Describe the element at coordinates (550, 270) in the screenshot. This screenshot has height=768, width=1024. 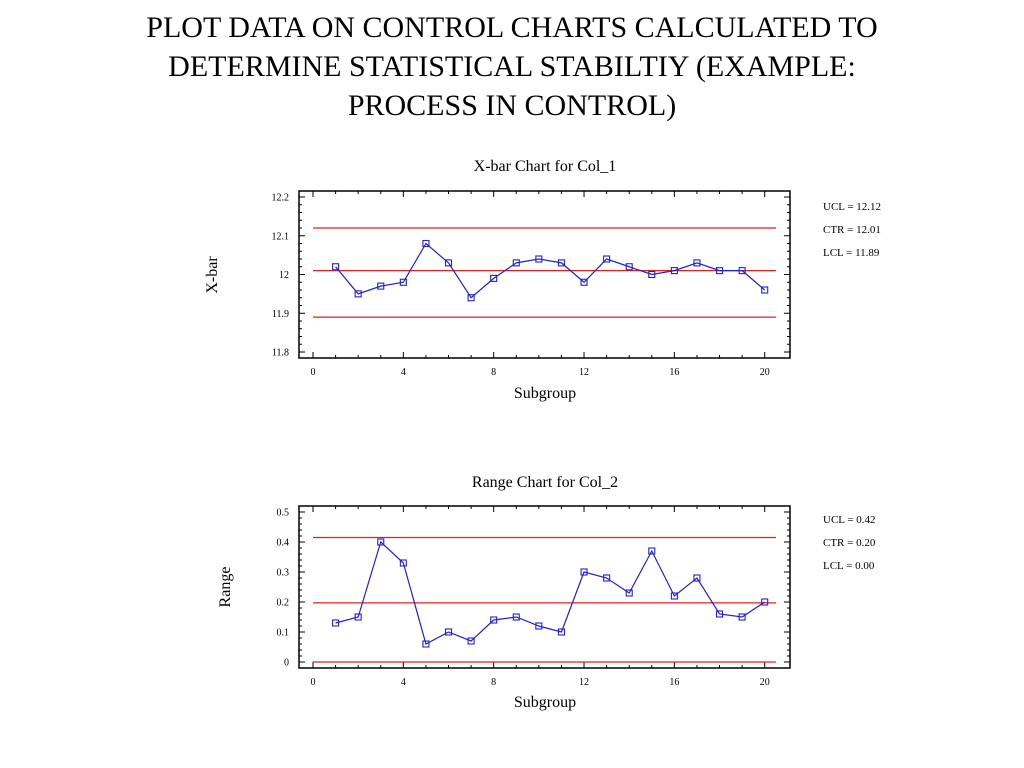
I see `xbar-series-line` at that location.